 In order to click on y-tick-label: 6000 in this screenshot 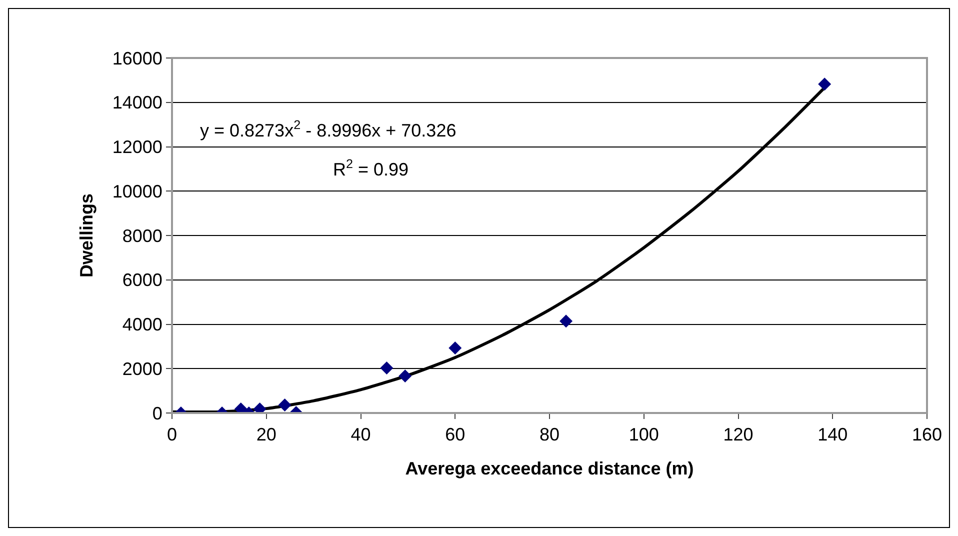, I will do `click(142, 280)`.